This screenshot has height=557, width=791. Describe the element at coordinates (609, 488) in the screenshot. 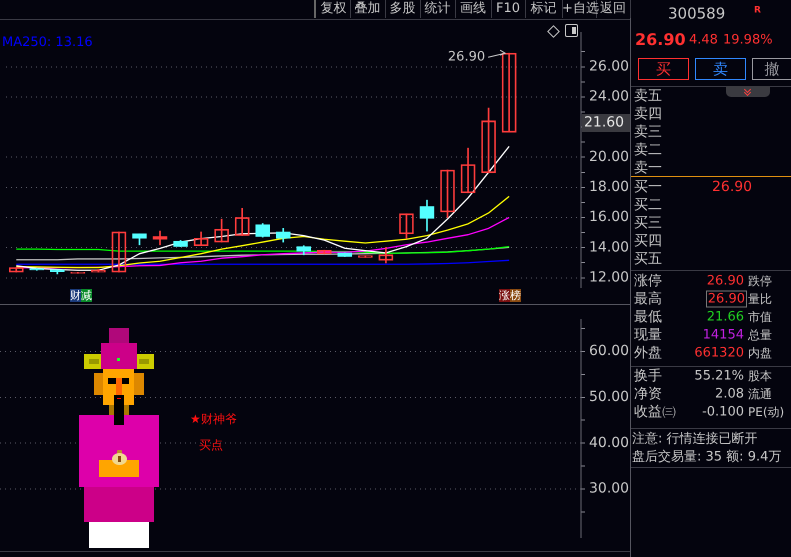

I see `y-tick-label: 30.00` at that location.